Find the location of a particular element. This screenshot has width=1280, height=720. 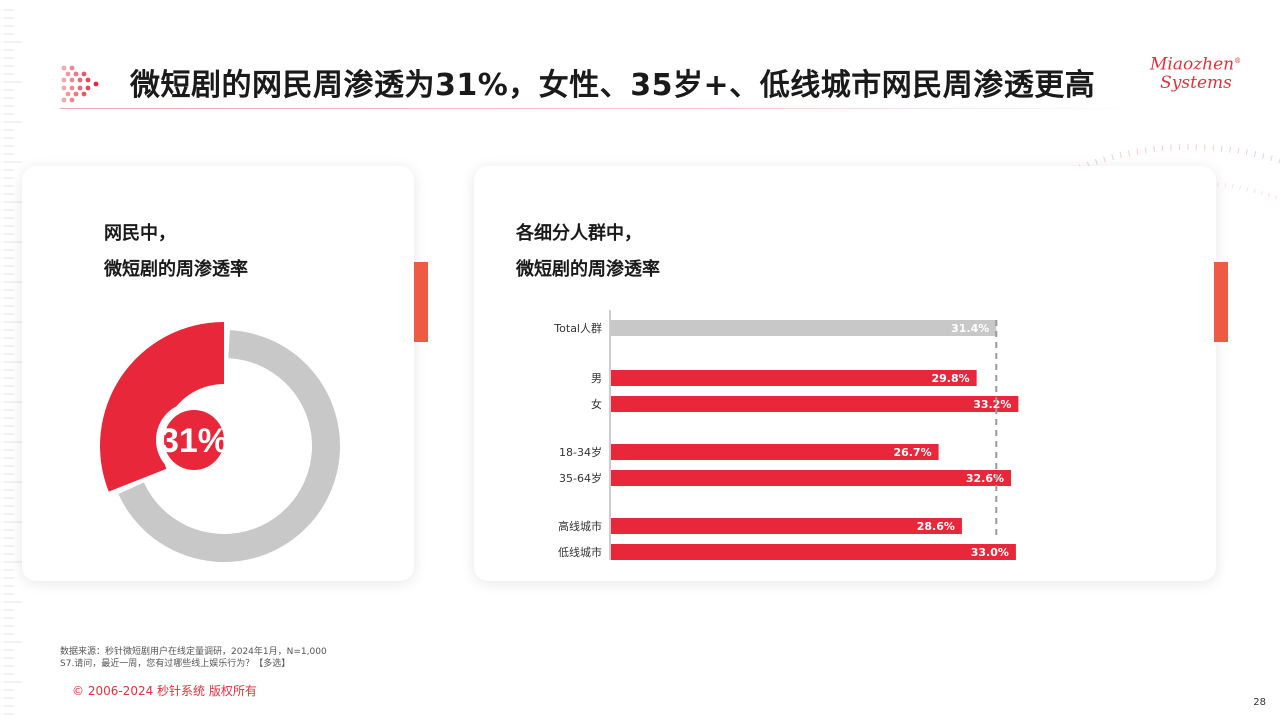

left-heading-line2: 微短剧的周渗透率 is located at coordinates (176, 269).